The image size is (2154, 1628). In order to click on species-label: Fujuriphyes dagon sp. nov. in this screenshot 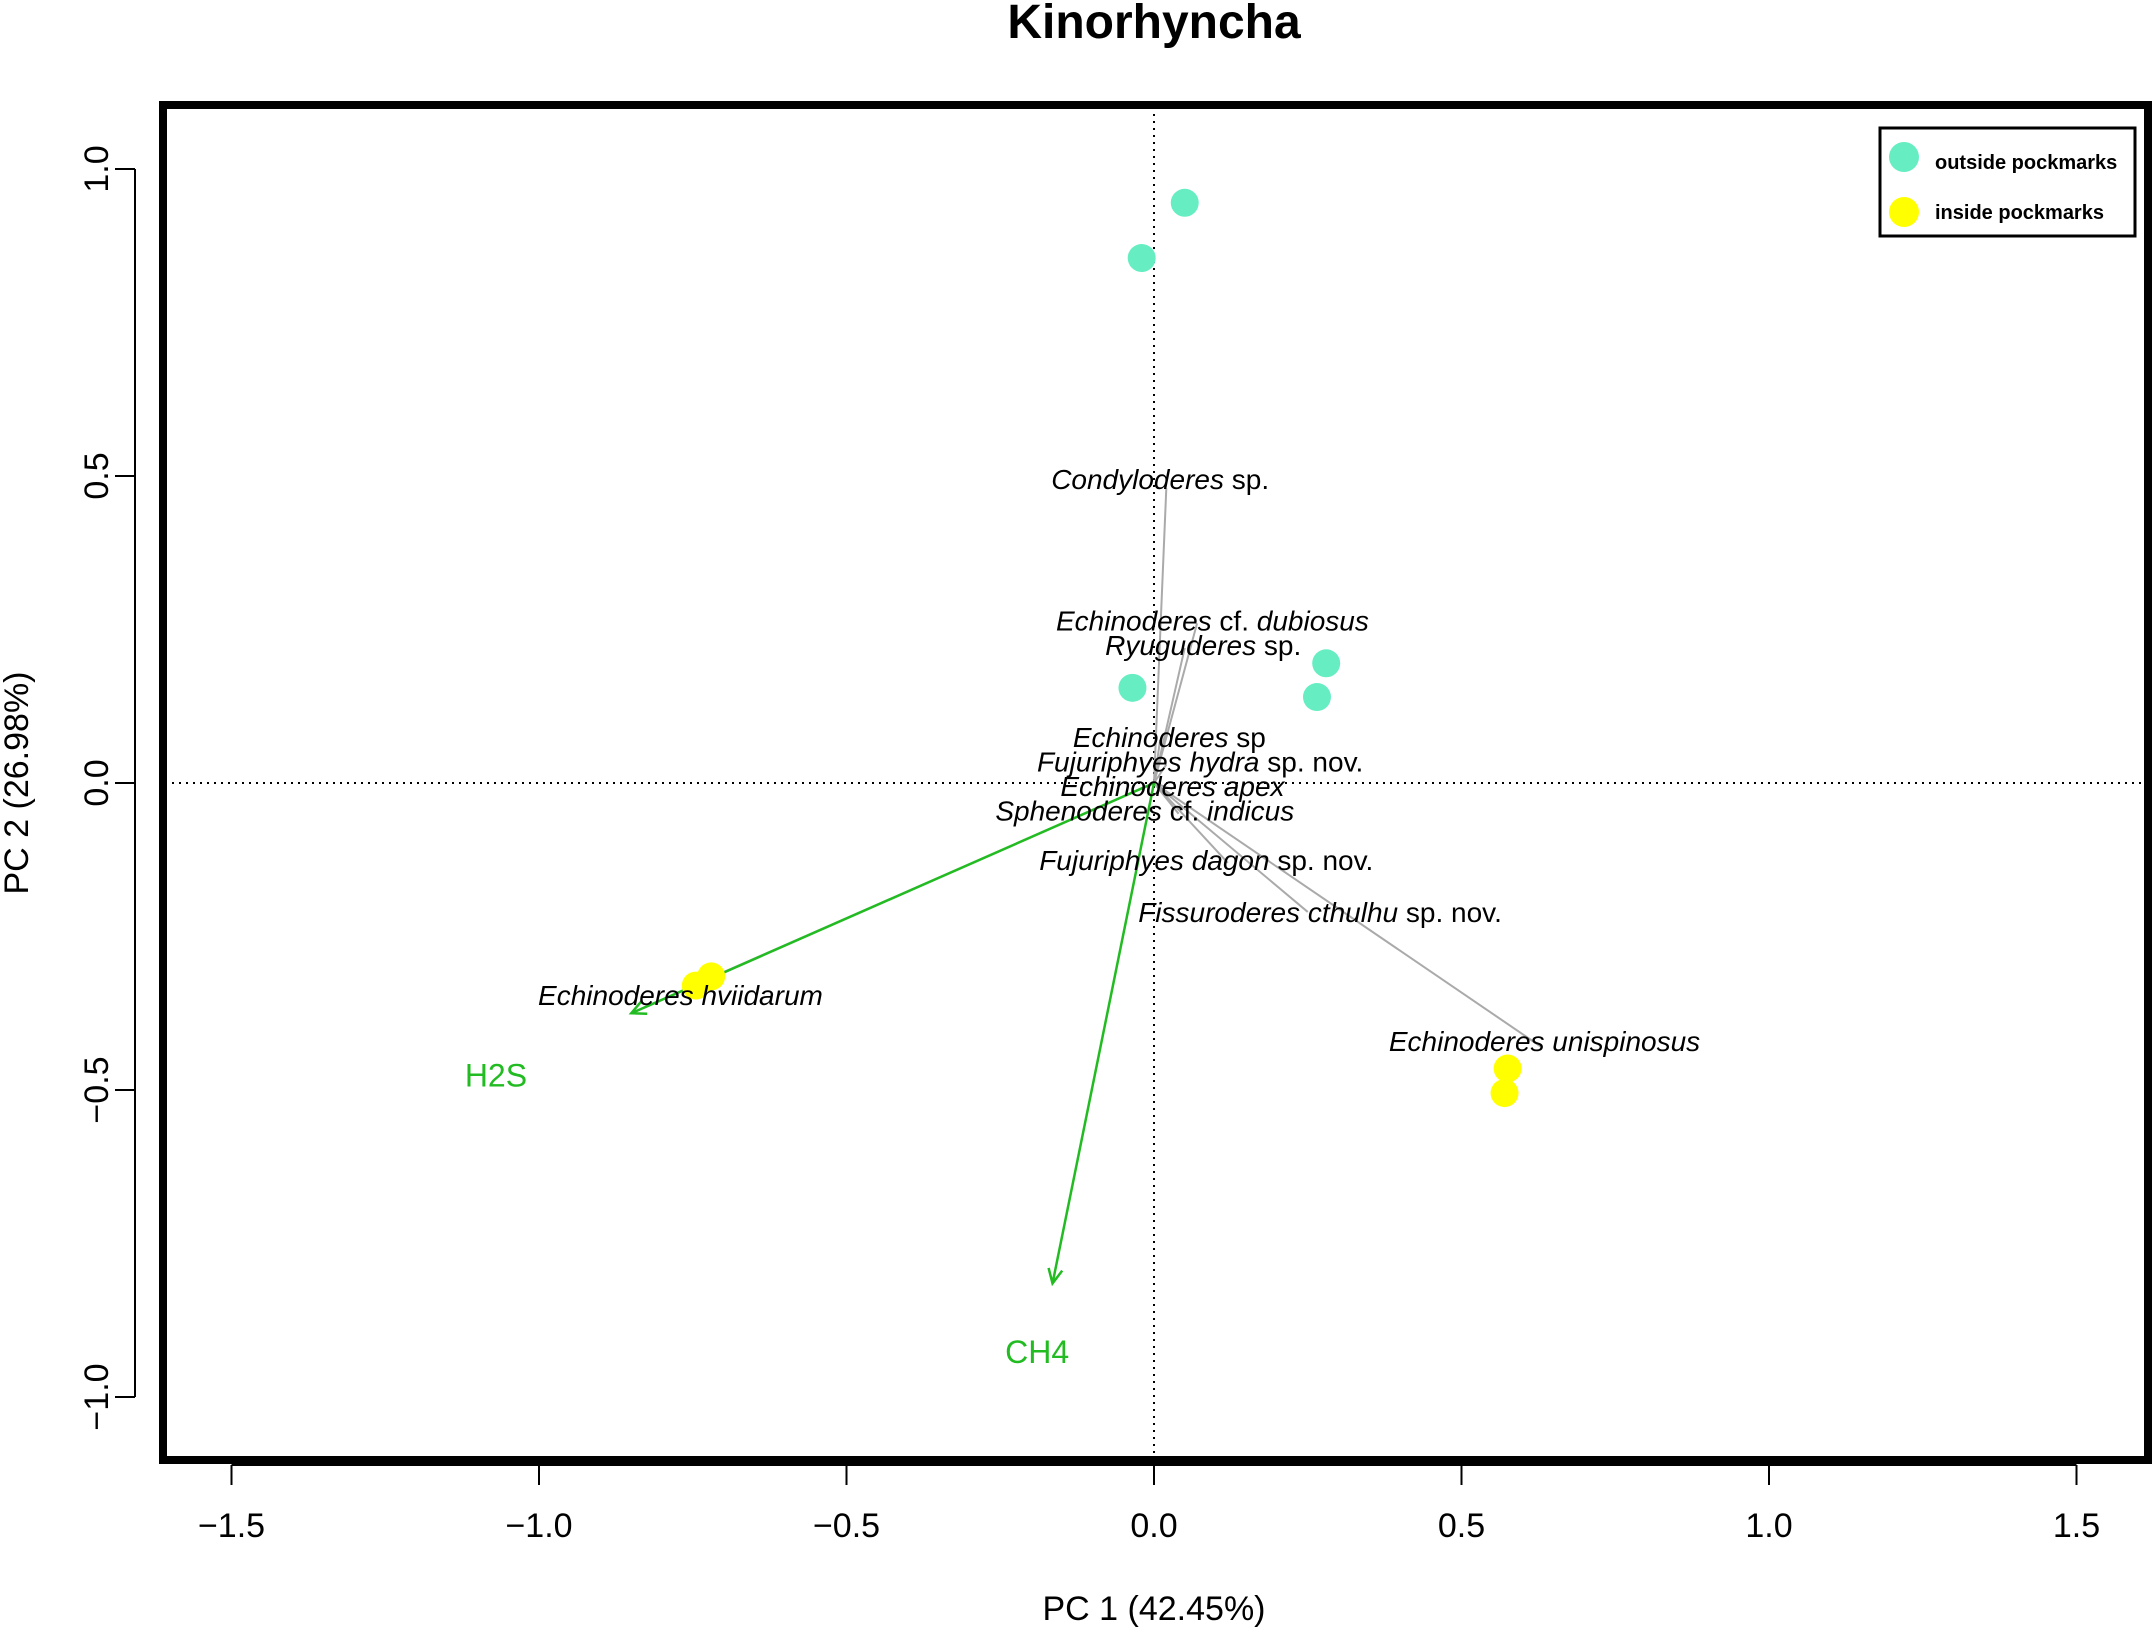, I will do `click(1206, 860)`.